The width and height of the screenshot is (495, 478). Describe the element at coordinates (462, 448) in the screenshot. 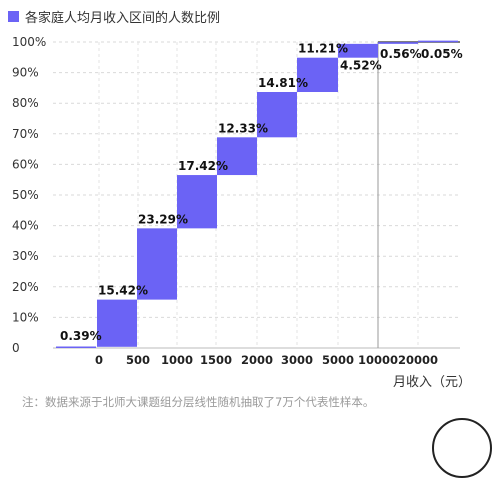

I see `logo-stamp` at that location.